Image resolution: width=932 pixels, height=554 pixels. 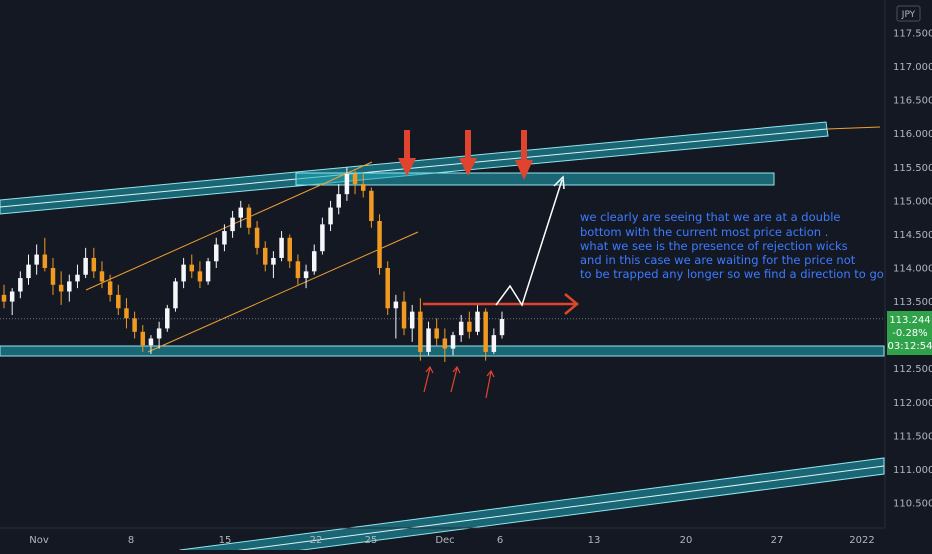 What do you see at coordinates (686, 540) in the screenshot?
I see `x-tick-label: 20` at bounding box center [686, 540].